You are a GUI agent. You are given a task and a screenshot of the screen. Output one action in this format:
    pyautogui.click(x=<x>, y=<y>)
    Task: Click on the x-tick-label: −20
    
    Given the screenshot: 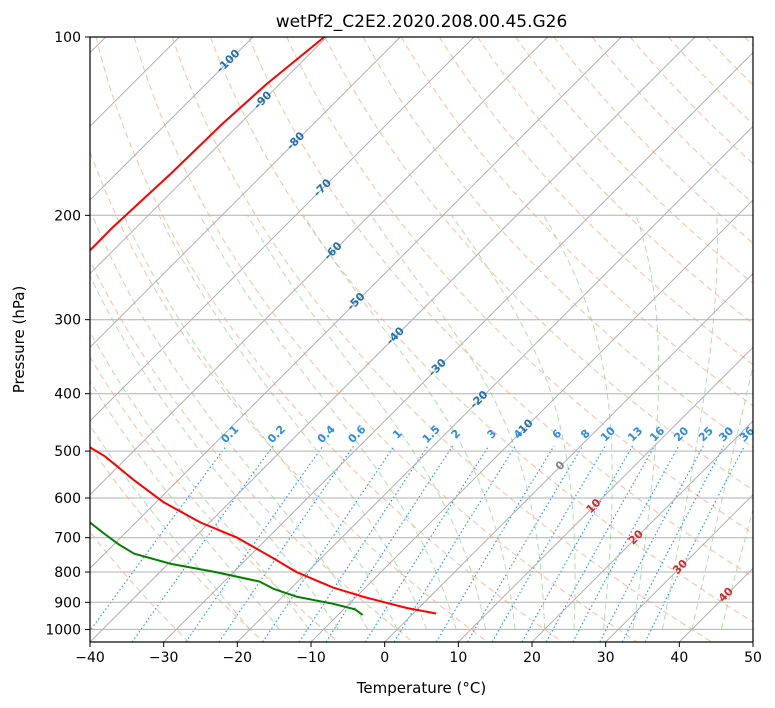 What is the action you would take?
    pyautogui.click(x=238, y=658)
    